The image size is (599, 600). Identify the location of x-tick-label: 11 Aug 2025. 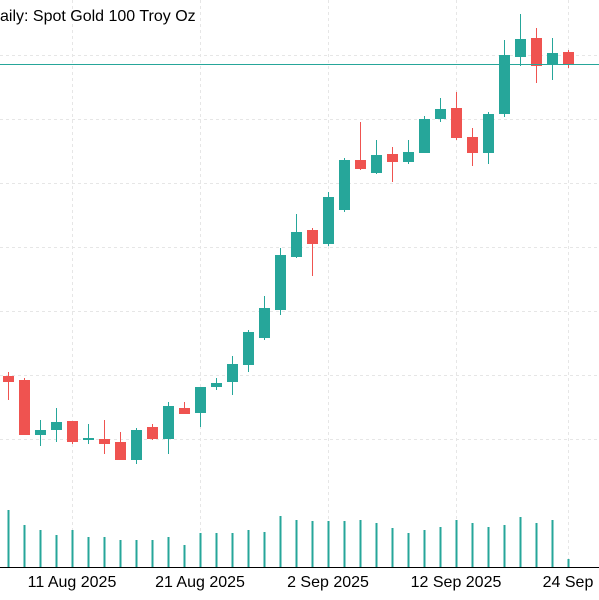
(72, 582).